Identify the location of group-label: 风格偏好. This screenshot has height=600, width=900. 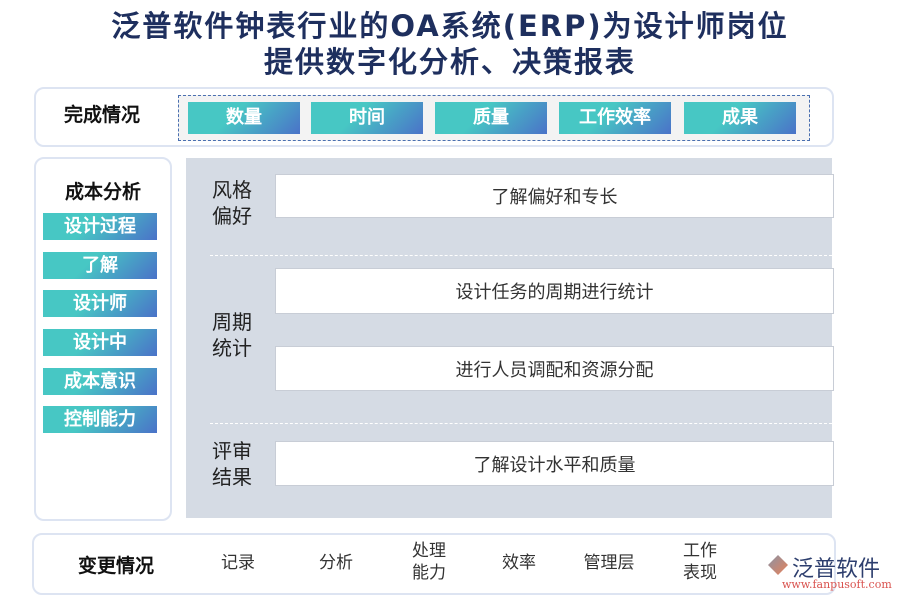
(232, 203).